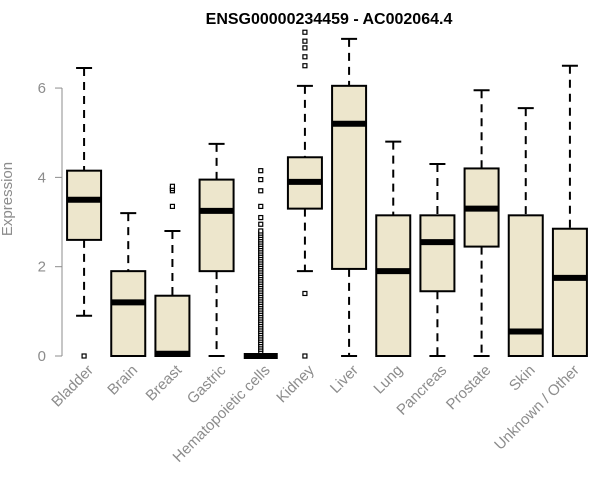  What do you see at coordinates (42, 177) in the screenshot?
I see `y-tick-label-2: 4` at bounding box center [42, 177].